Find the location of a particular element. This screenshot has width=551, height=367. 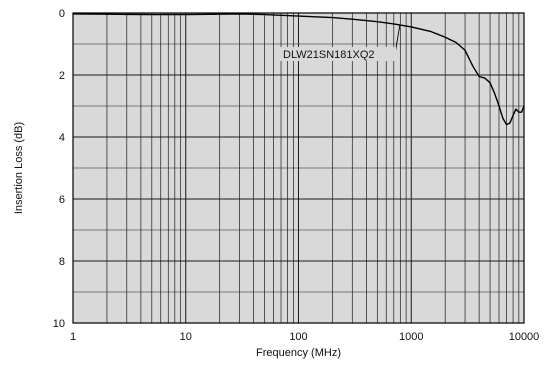

x-tick-label: 100 is located at coordinates (298, 337).